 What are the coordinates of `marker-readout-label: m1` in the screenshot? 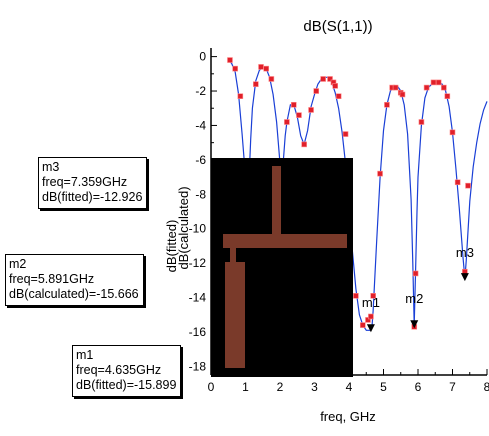 It's located at (85, 355).